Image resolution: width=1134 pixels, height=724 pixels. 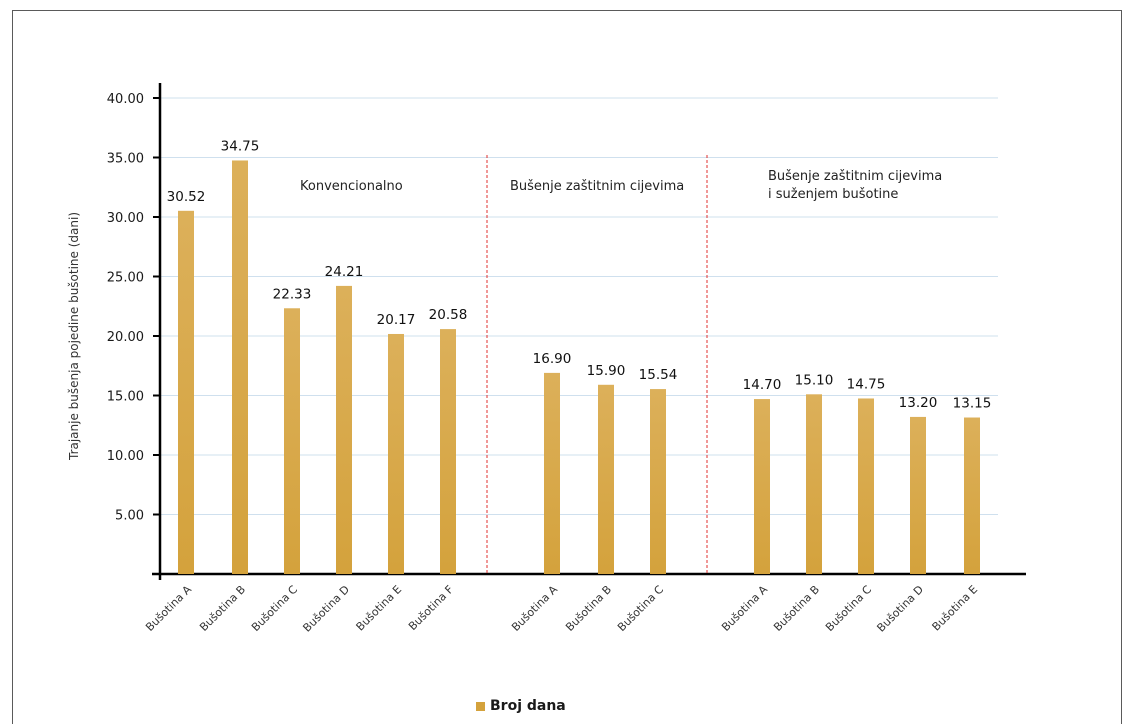 I want to click on category-label: Bušotina F, so click(x=431, y=608).